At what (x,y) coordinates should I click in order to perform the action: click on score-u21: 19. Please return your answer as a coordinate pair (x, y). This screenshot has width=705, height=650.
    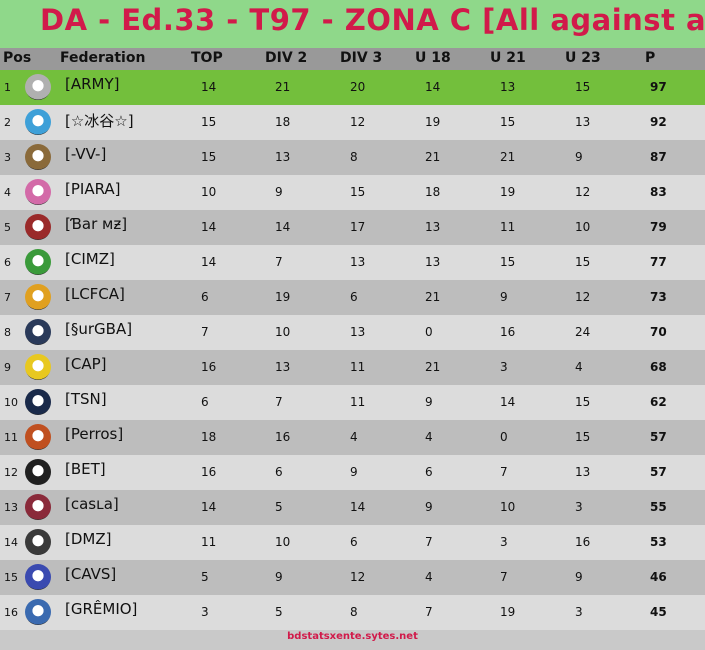
    Looking at the image, I should click on (508, 192).